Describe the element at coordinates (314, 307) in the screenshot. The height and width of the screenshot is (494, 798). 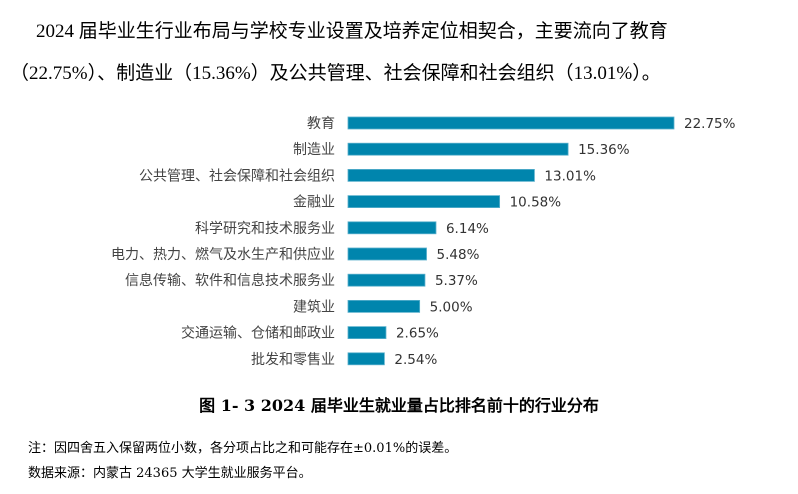
I see `category-label: 建筑业` at that location.